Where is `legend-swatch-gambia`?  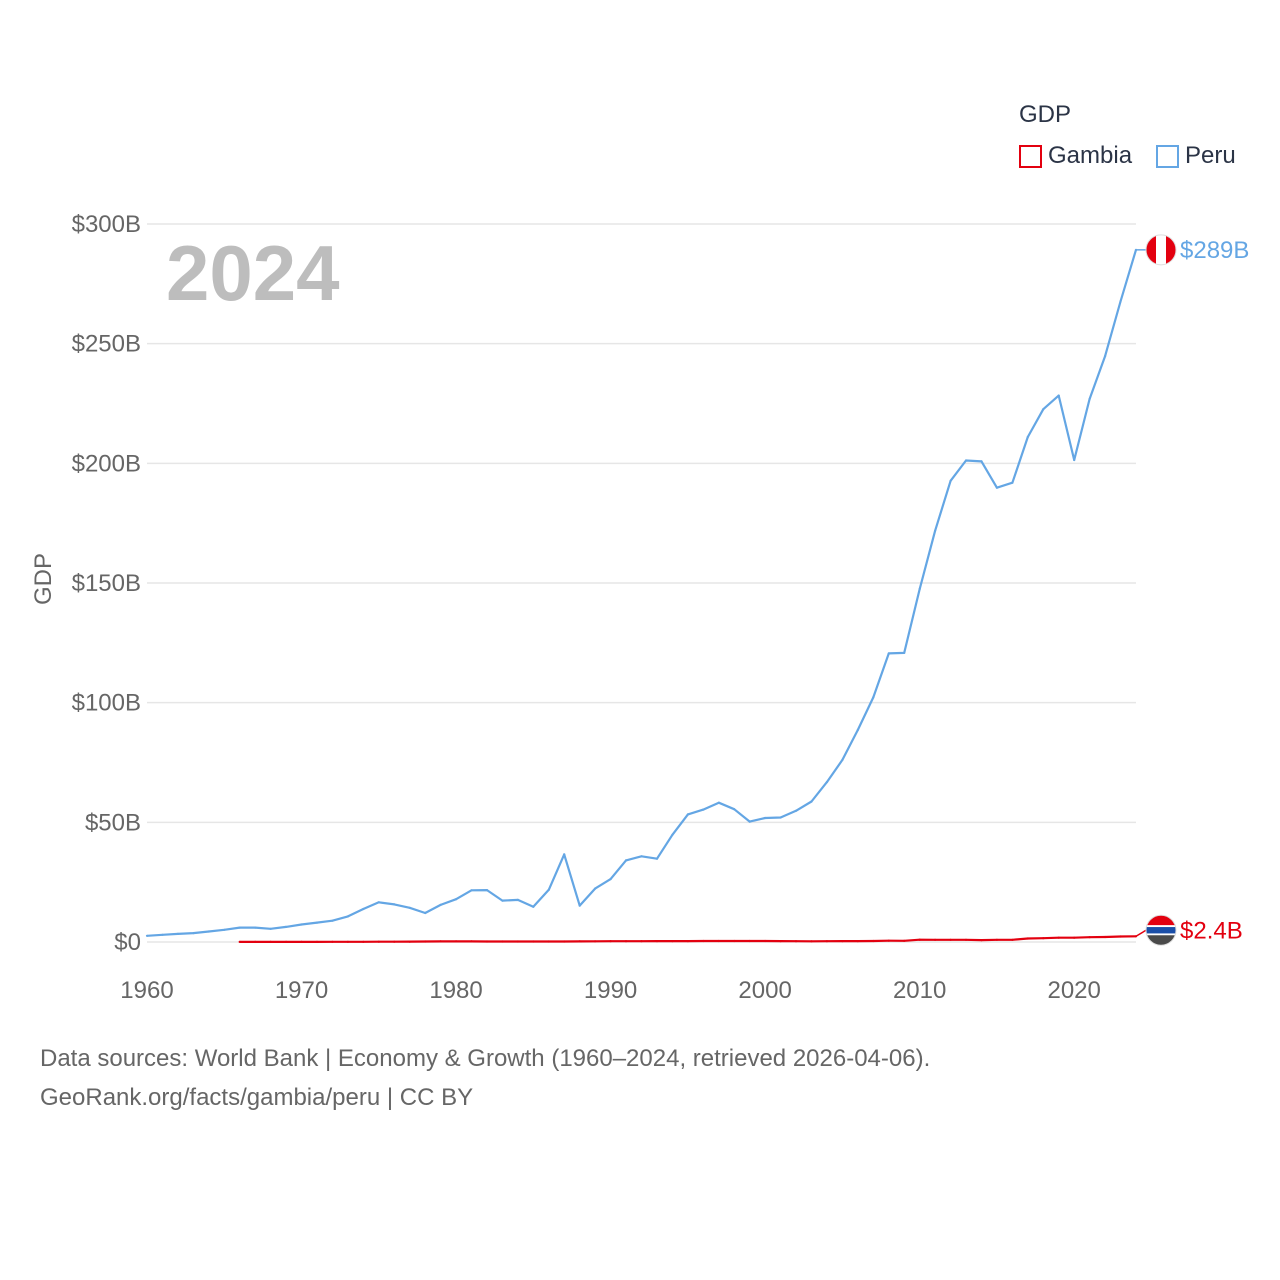
legend-swatch-gambia is located at coordinates (1030, 156).